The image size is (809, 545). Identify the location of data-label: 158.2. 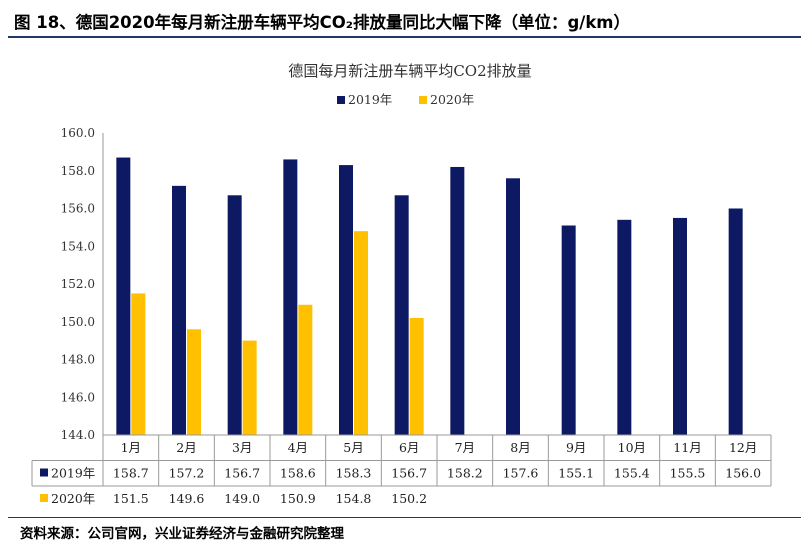
(465, 473).